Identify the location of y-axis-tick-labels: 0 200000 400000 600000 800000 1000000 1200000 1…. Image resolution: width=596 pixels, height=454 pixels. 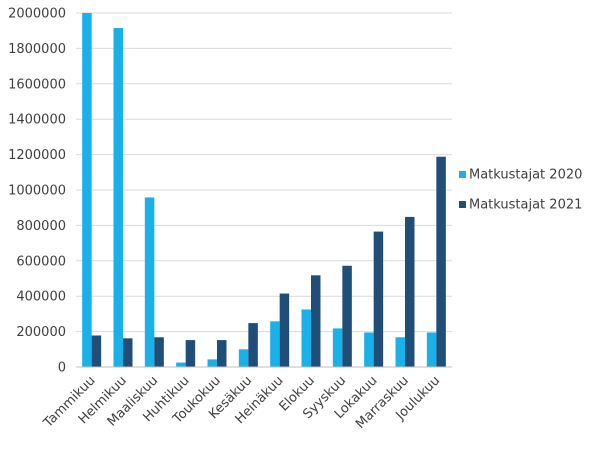
(37, 191).